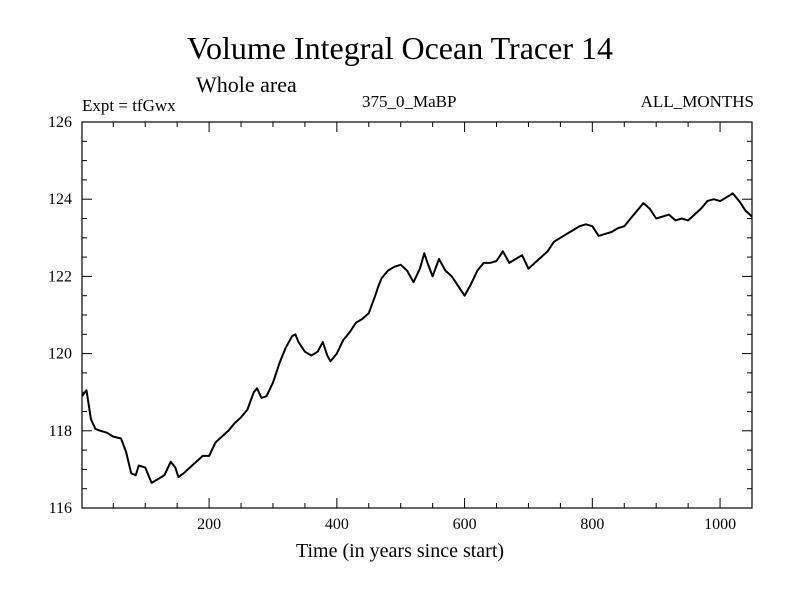 This screenshot has height=600, width=800. What do you see at coordinates (400, 48) in the screenshot?
I see `chart-title: Volume Integral Ocean Tracer 14` at bounding box center [400, 48].